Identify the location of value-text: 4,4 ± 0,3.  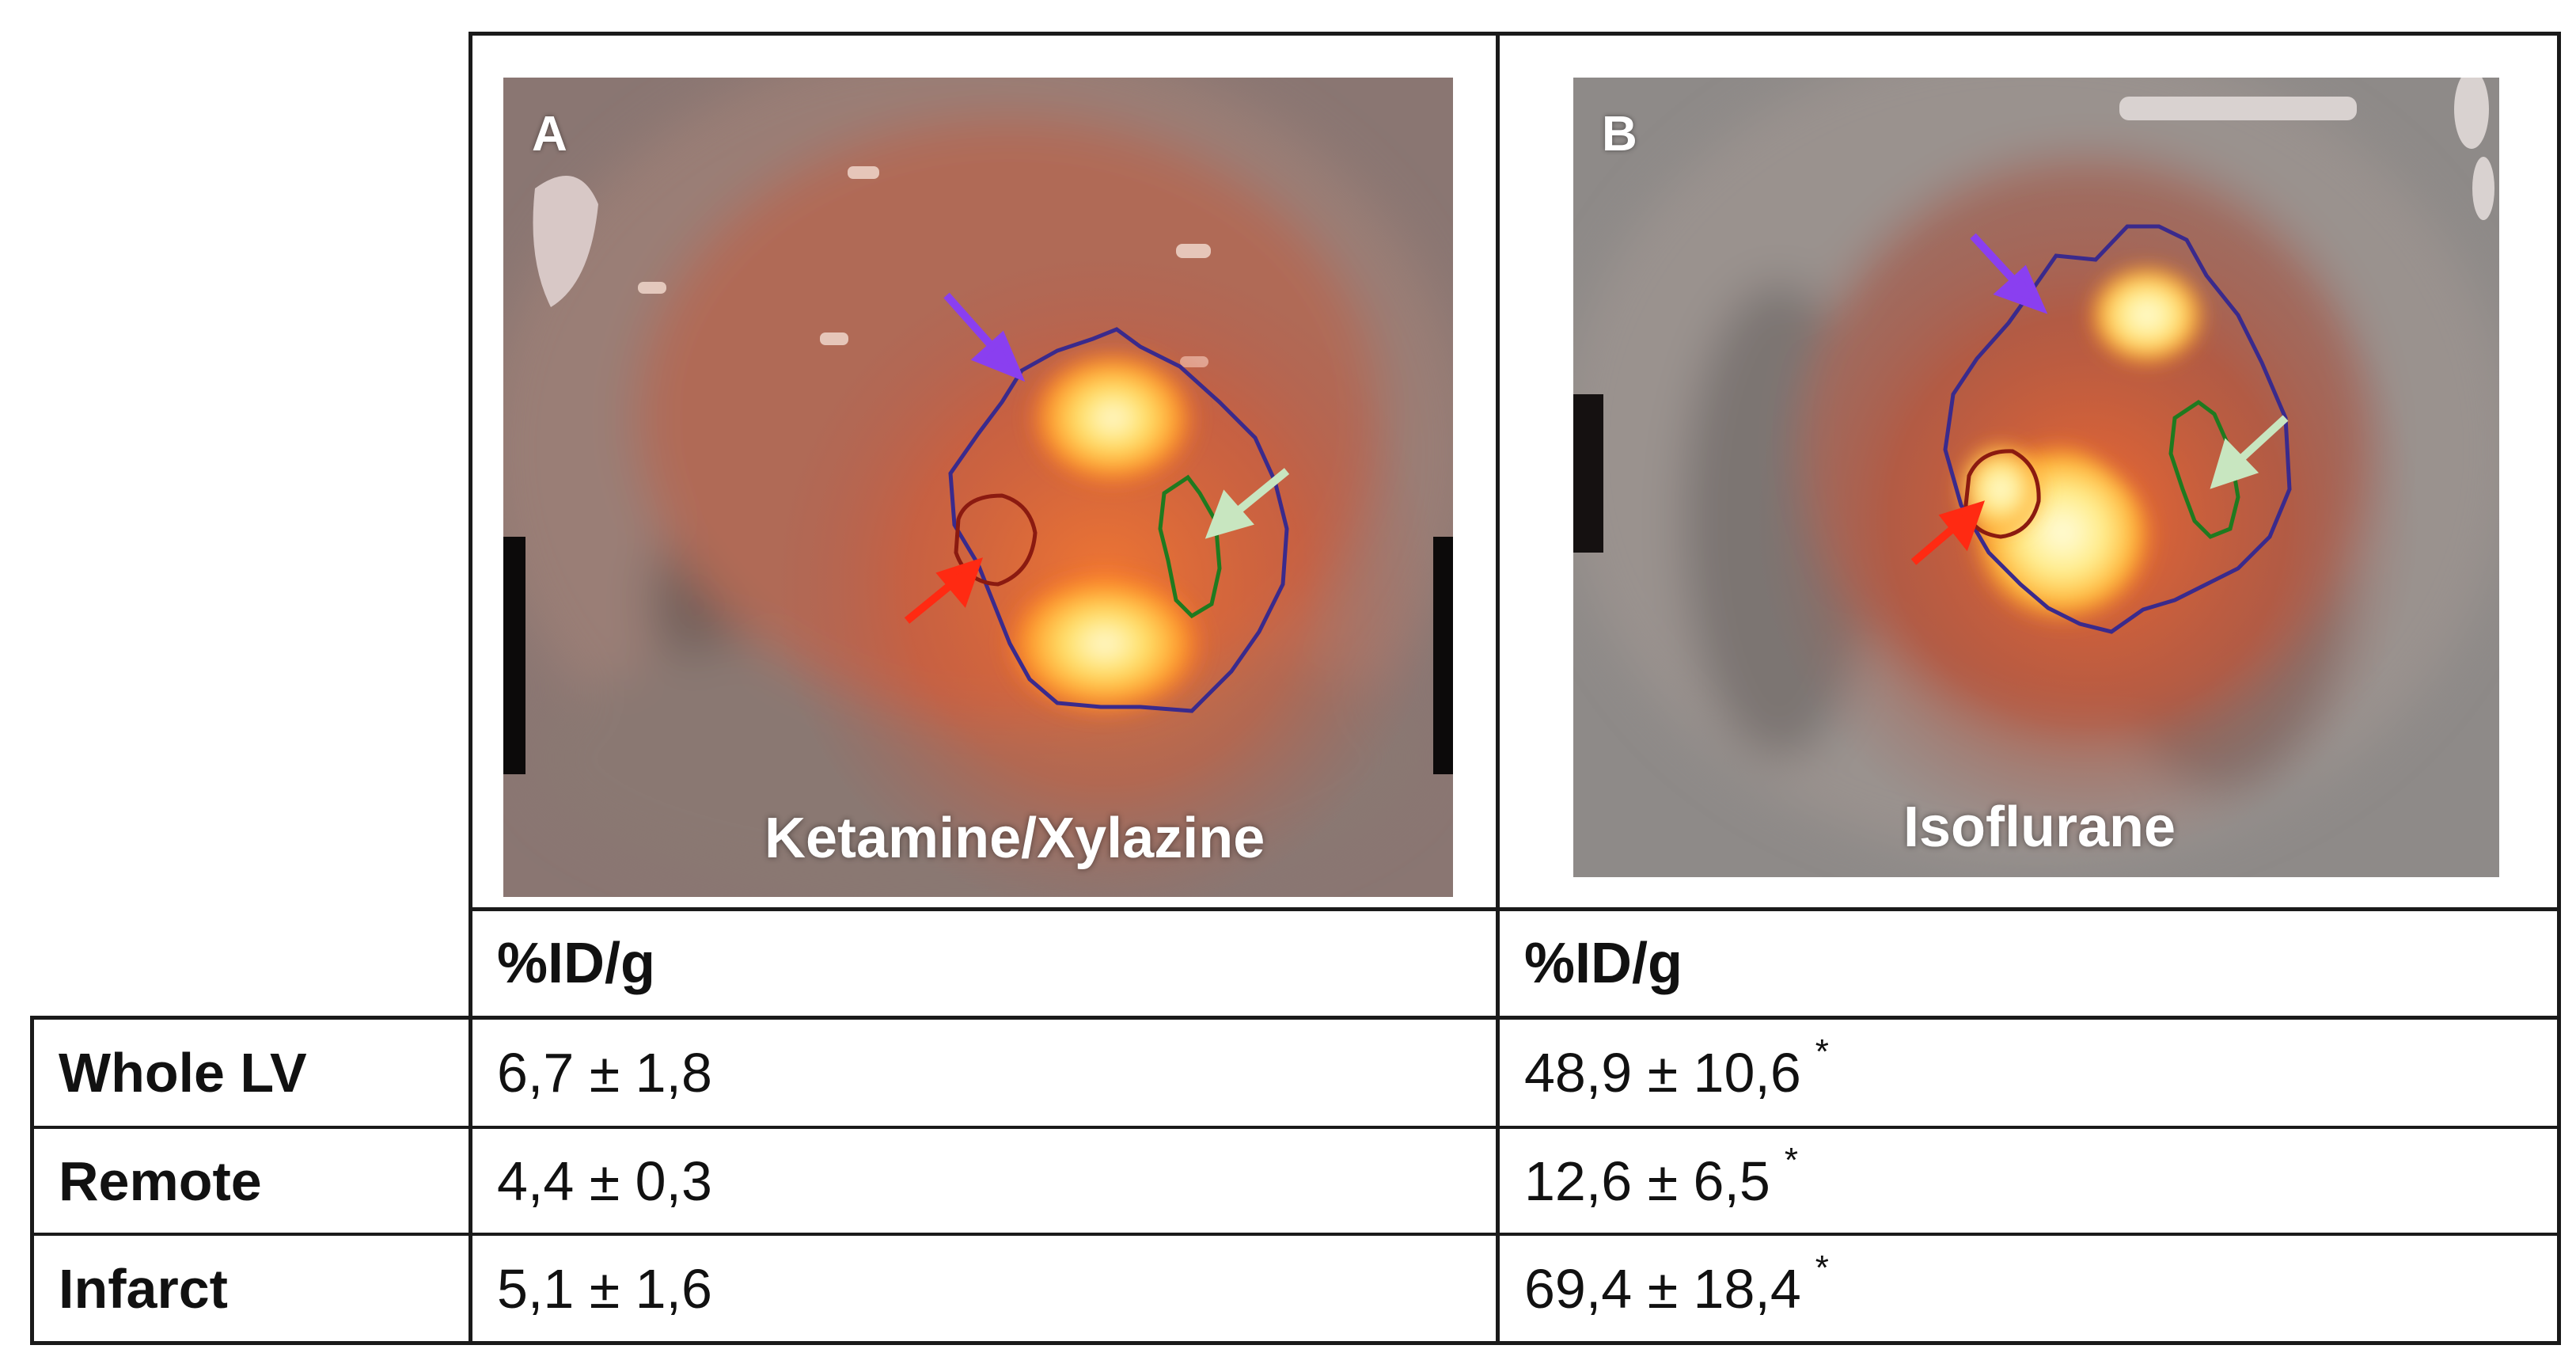
(604, 1181).